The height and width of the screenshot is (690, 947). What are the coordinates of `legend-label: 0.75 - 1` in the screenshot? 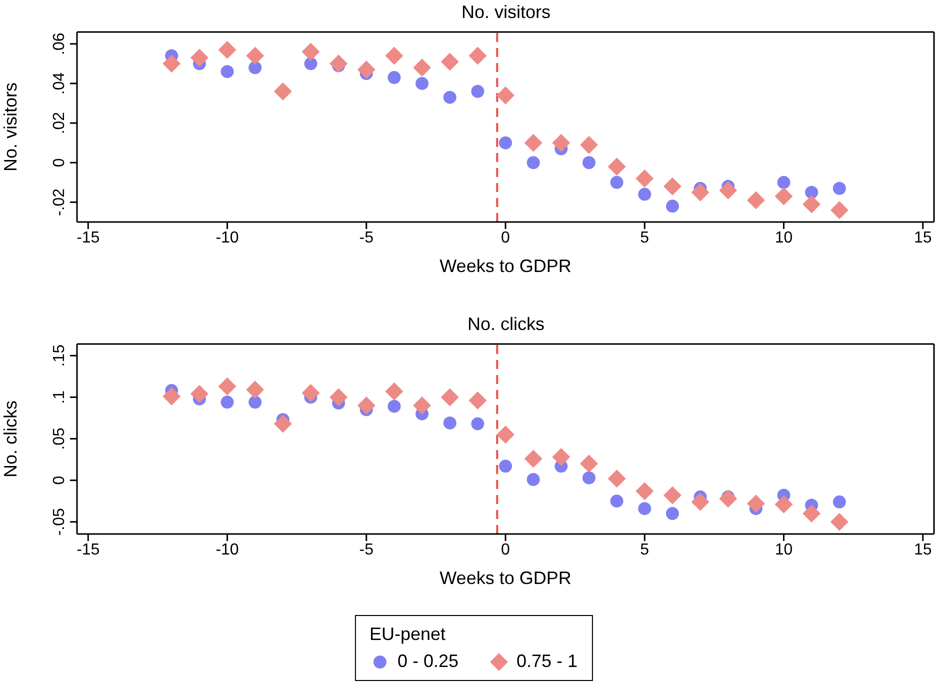 It's located at (547, 661).